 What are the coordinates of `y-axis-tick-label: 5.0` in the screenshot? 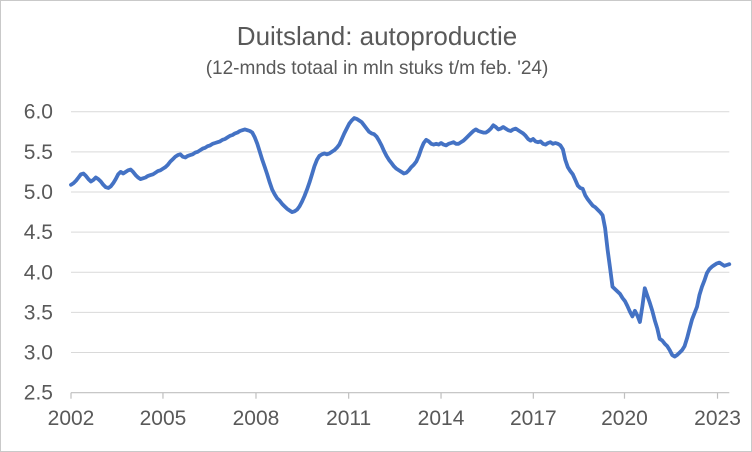 It's located at (38, 192).